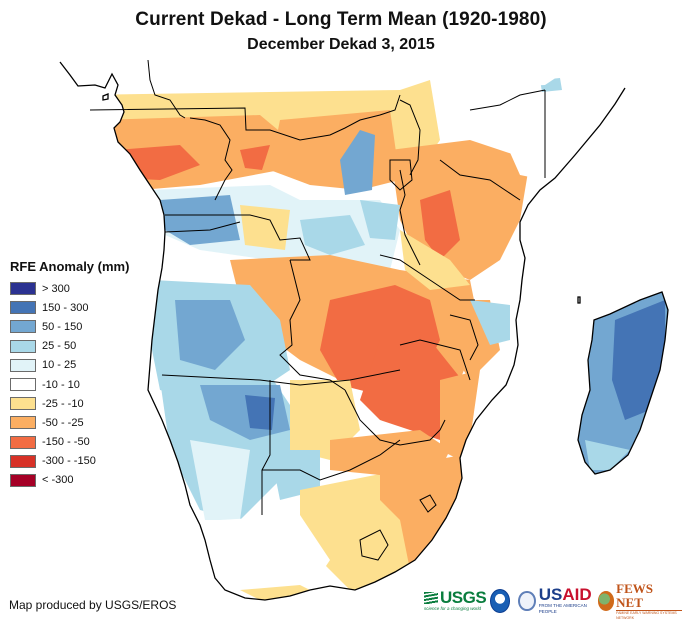 The image size is (682, 624). Describe the element at coordinates (65, 307) in the screenshot. I see `legend-label: 150 - 300` at that location.